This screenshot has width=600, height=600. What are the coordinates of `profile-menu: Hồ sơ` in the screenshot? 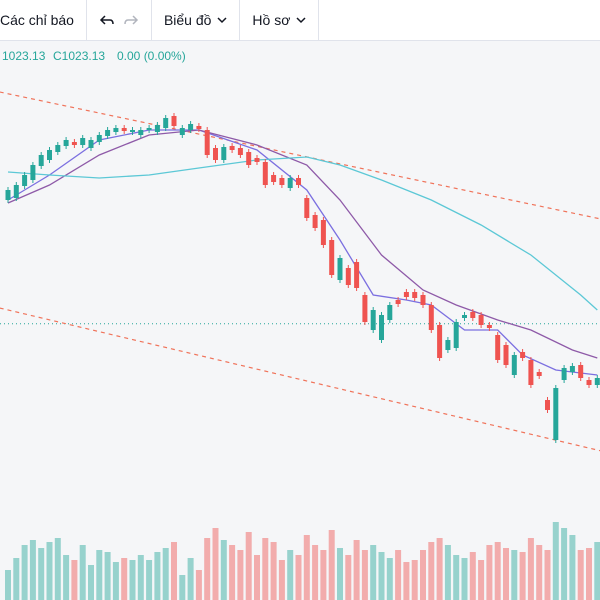 It's located at (280, 20).